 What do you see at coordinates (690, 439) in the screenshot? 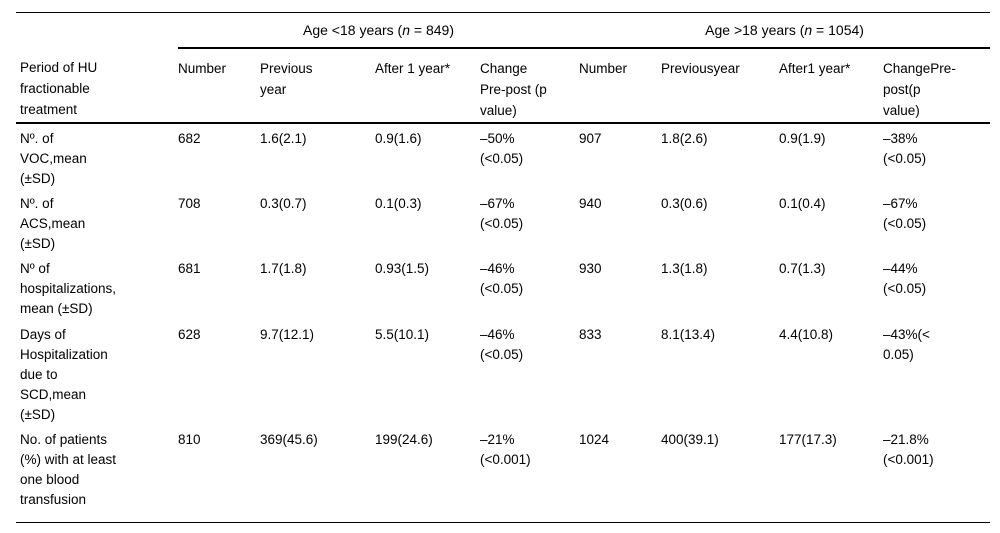
I see `data-cell: 400(39.1)` at bounding box center [690, 439].